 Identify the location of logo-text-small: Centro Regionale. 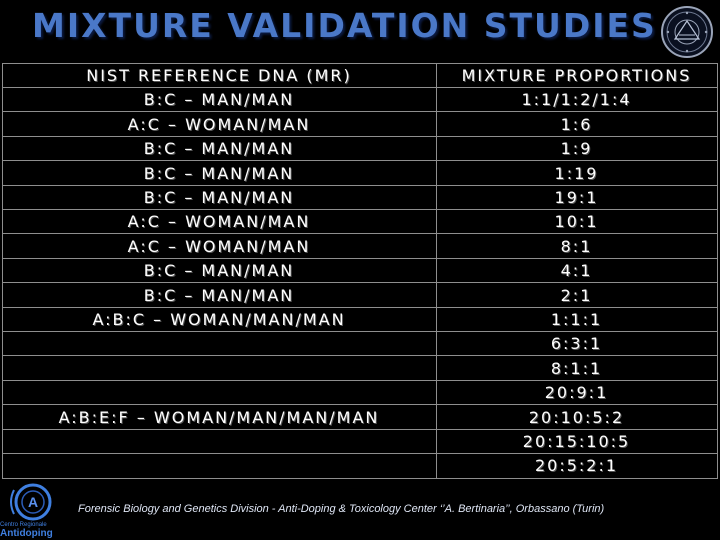
(23, 525).